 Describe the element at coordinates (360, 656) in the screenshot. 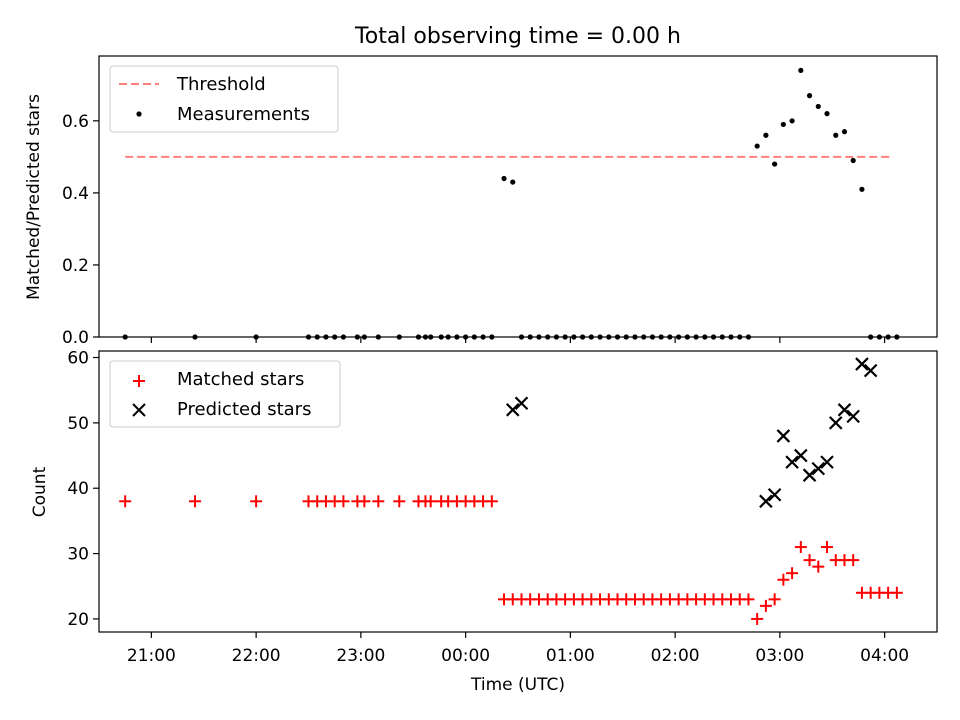

I see `x-tick-label: 23:00` at that location.